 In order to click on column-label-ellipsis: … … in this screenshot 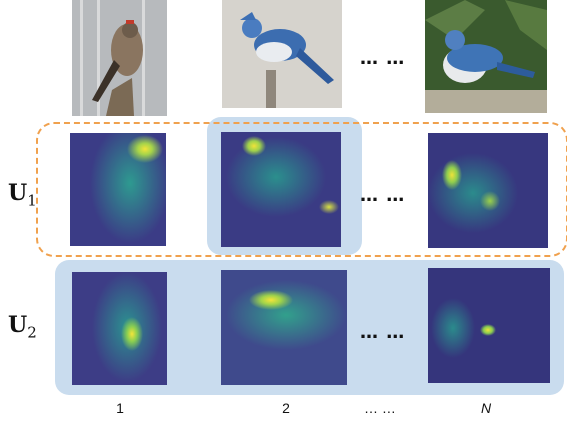, I will do `click(380, 408)`.